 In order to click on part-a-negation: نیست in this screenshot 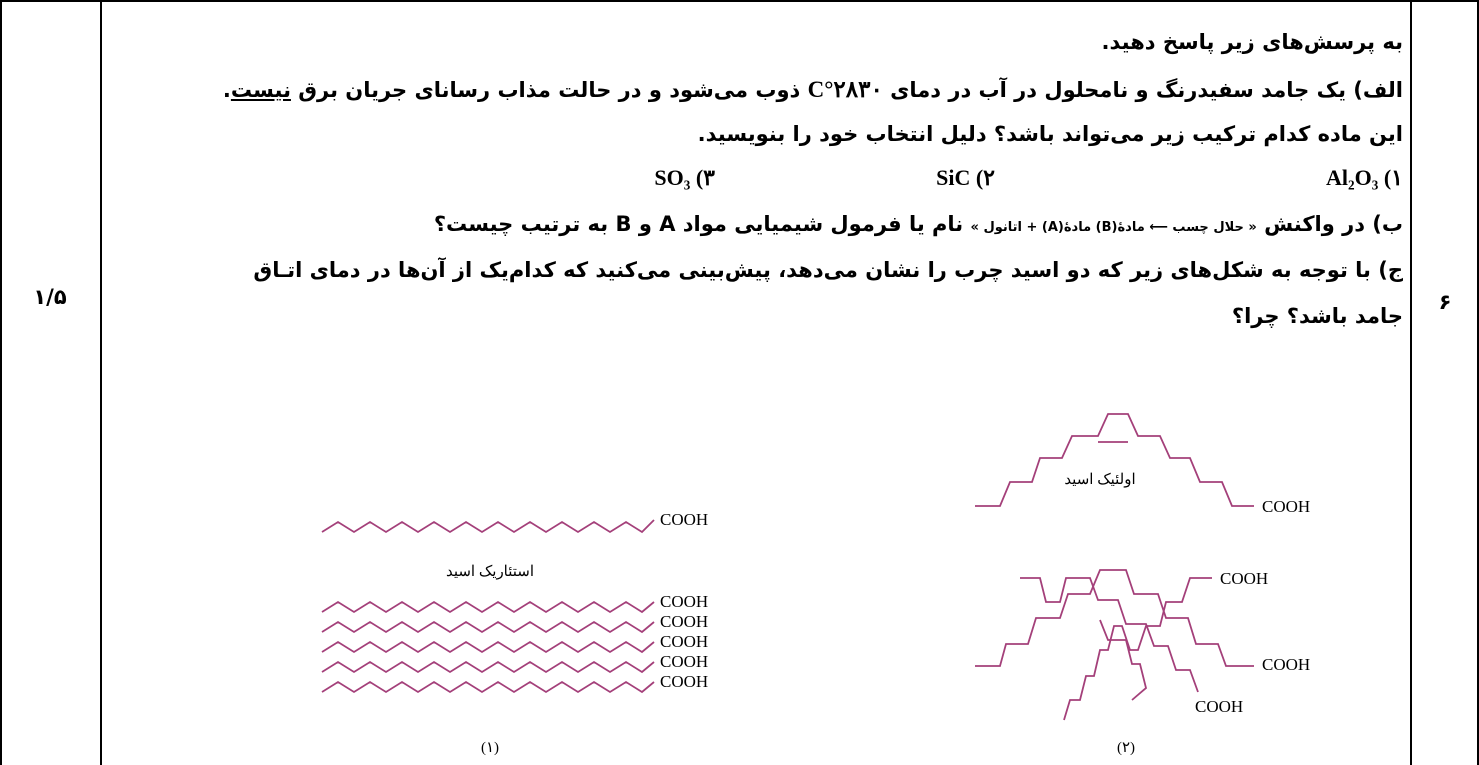, I will do `click(260, 90)`.